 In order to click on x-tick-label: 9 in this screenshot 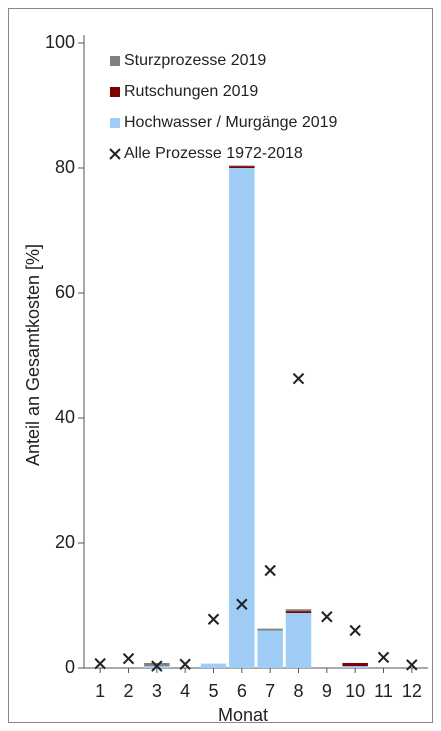, I will do `click(327, 691)`.